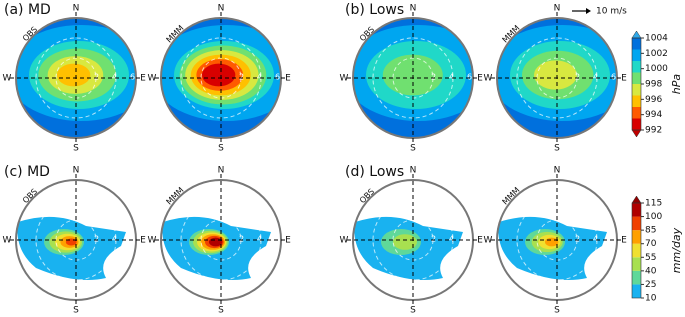 Image resolution: width=685 pixels, height=317 pixels. I want to click on colorbar-tick-label: 25, so click(650, 285).